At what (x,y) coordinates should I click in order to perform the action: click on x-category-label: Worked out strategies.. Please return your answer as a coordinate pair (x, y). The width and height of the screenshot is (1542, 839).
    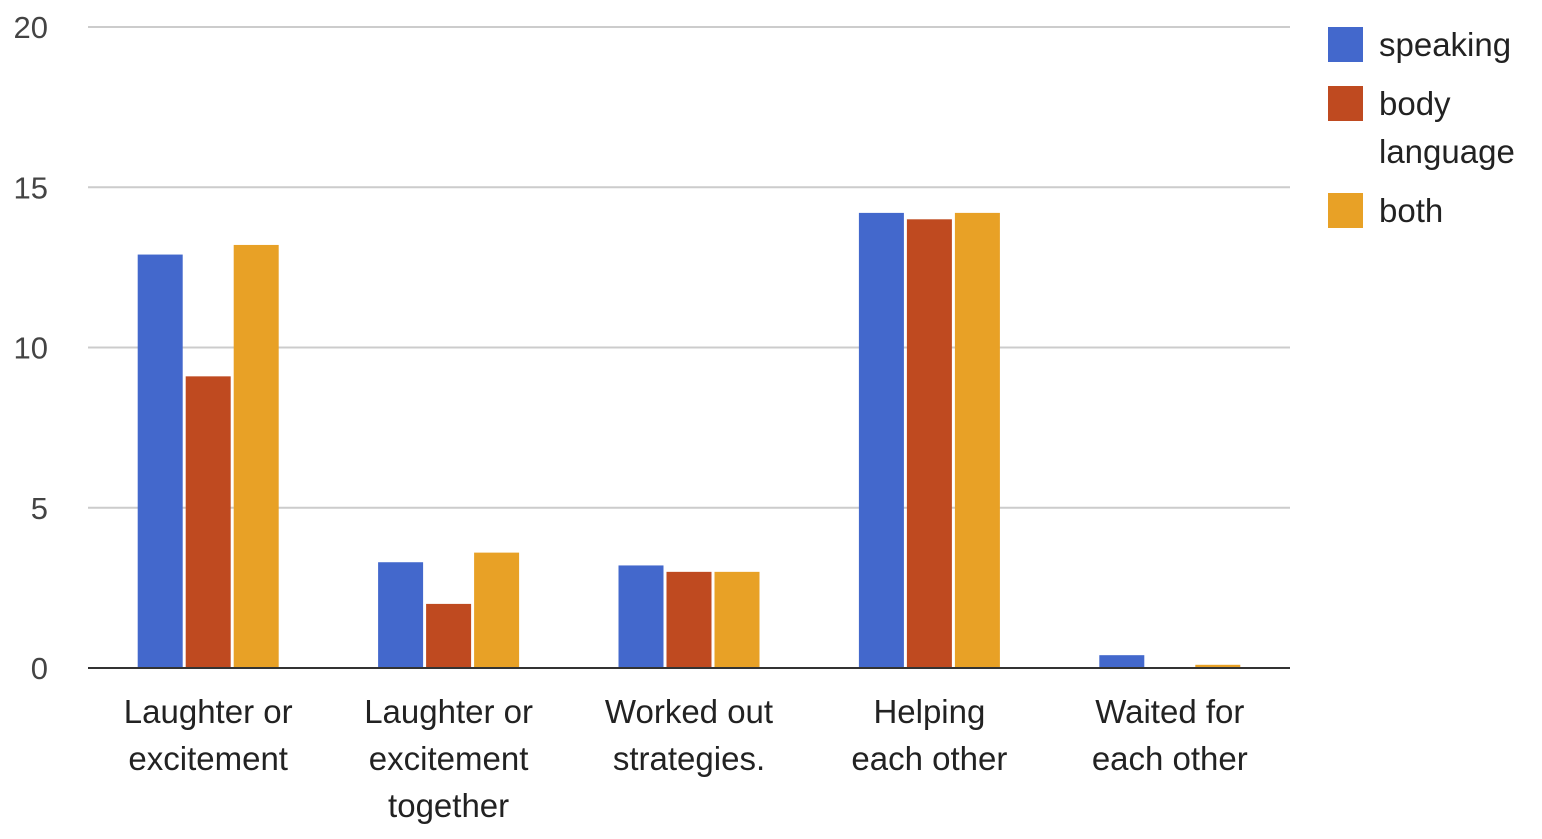
    Looking at the image, I should click on (689, 735).